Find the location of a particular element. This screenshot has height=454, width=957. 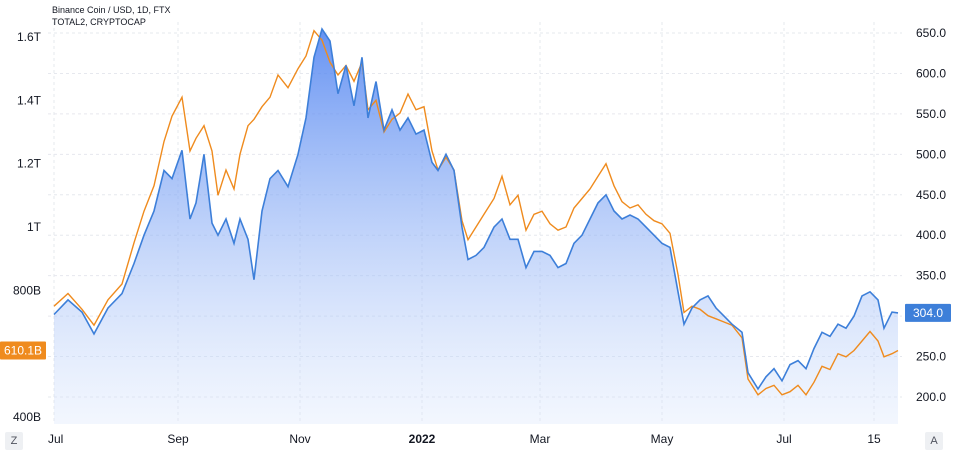

total2-last-value-badge is located at coordinates (23, 350).